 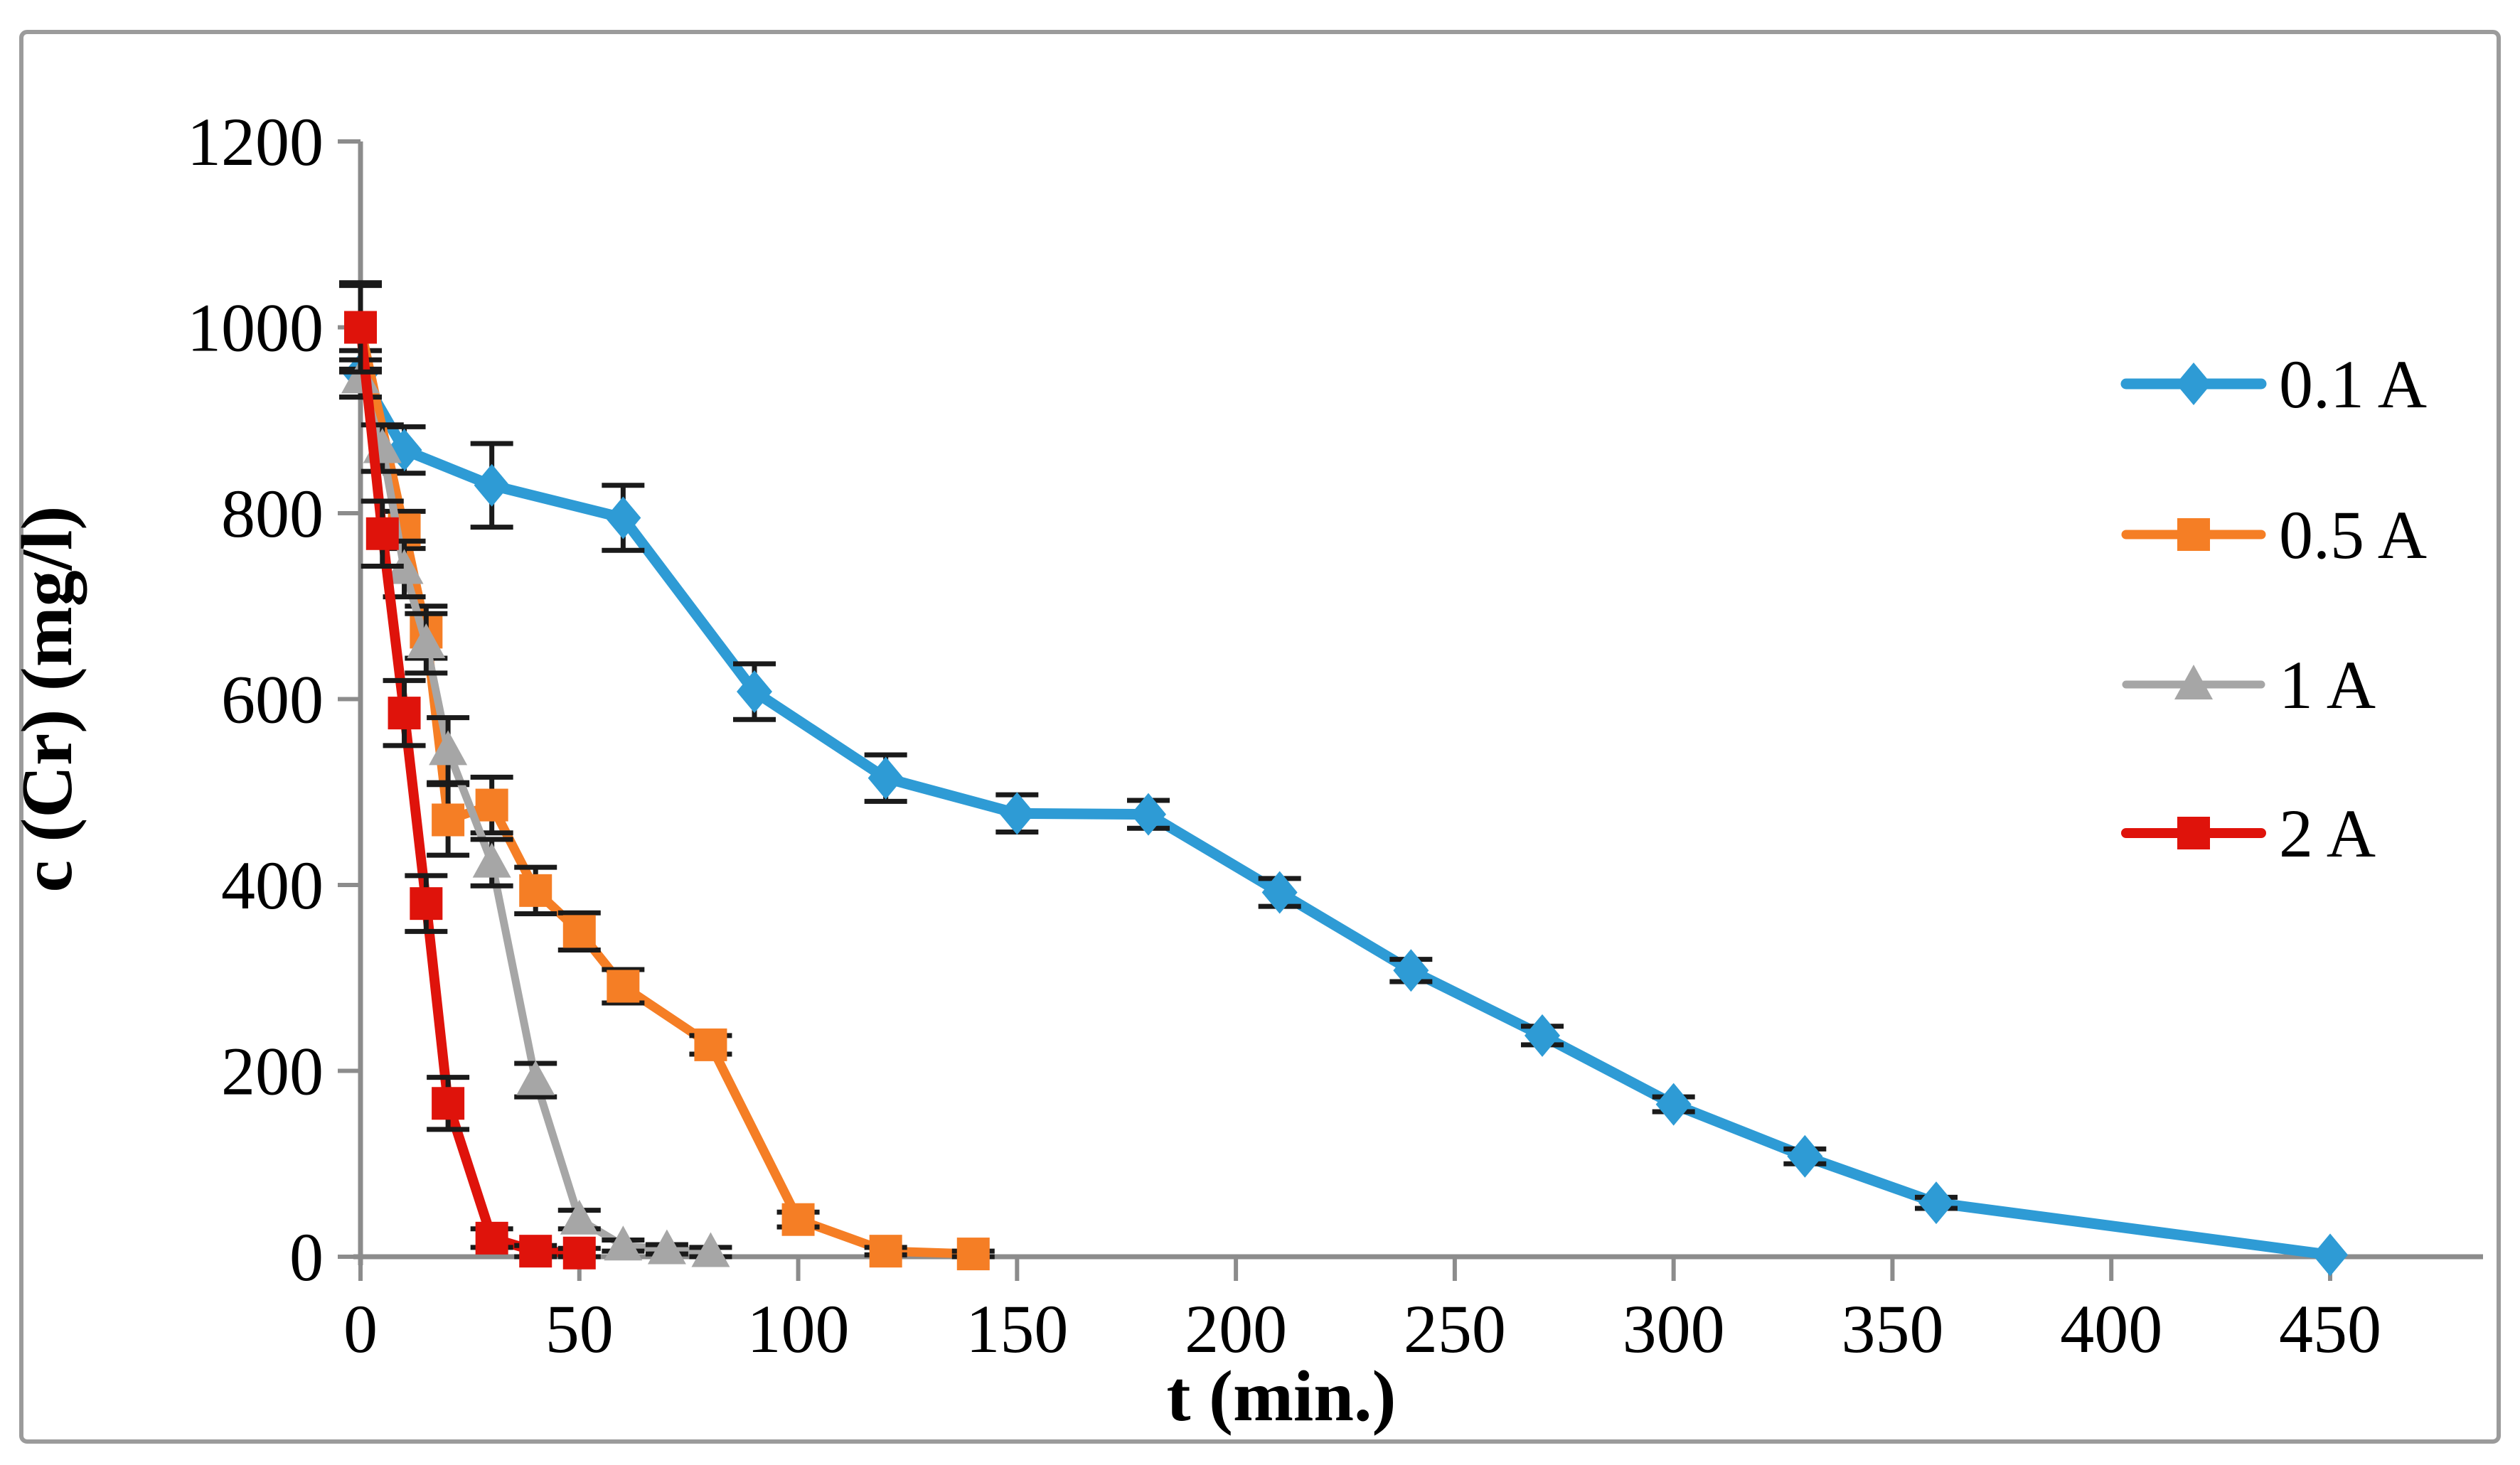 I want to click on y-tick-label: 200, so click(x=272, y=1072).